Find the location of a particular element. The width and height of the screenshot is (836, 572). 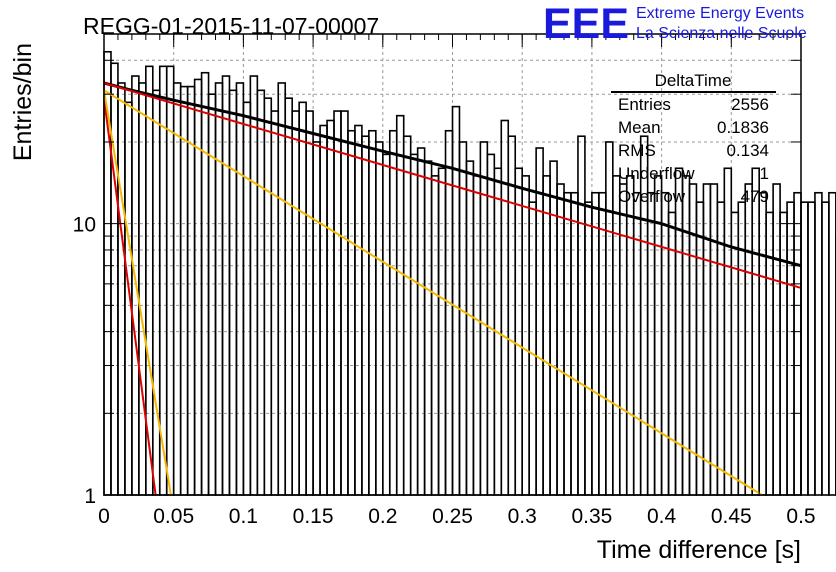

stats-value-mean: 0.1836 is located at coordinates (743, 127).